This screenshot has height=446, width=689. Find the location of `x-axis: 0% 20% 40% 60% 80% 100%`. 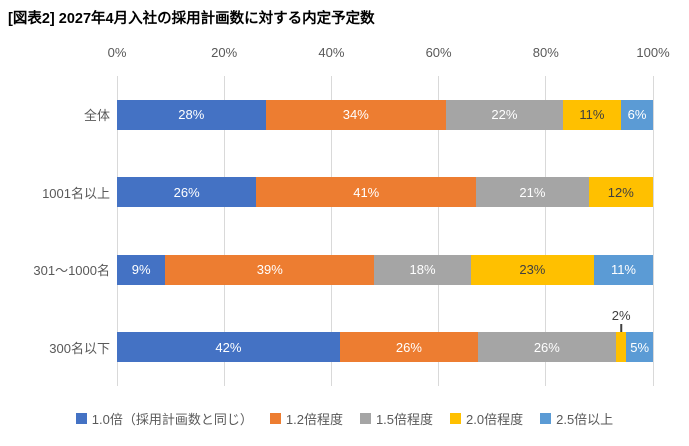

x-axis: 0% 20% 40% 60% 80% 100% is located at coordinates (389, 53).